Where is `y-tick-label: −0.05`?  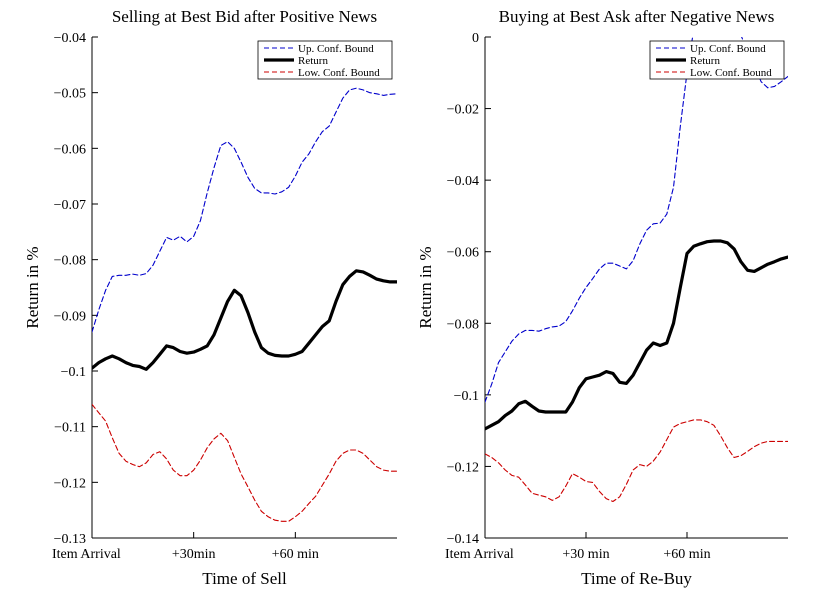 y-tick-label: −0.05 is located at coordinates (70, 94).